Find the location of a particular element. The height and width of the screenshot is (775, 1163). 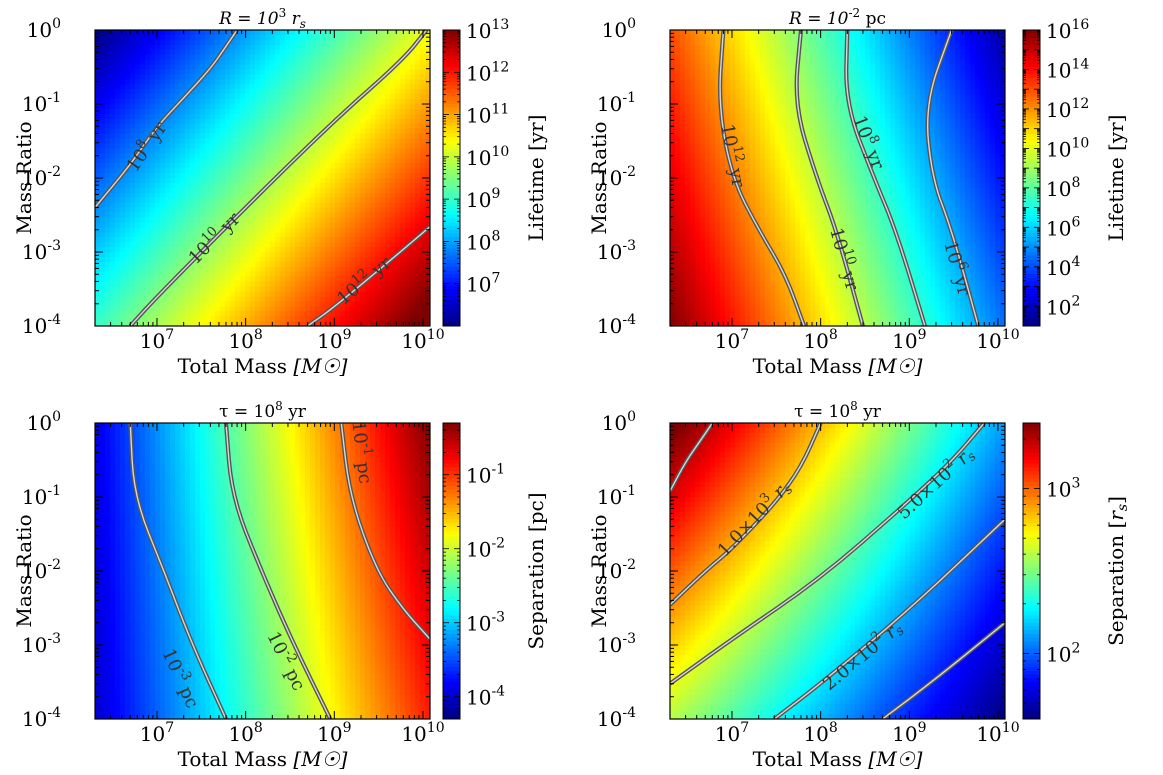

contour-label: 10-2 pc is located at coordinates (287, 660).